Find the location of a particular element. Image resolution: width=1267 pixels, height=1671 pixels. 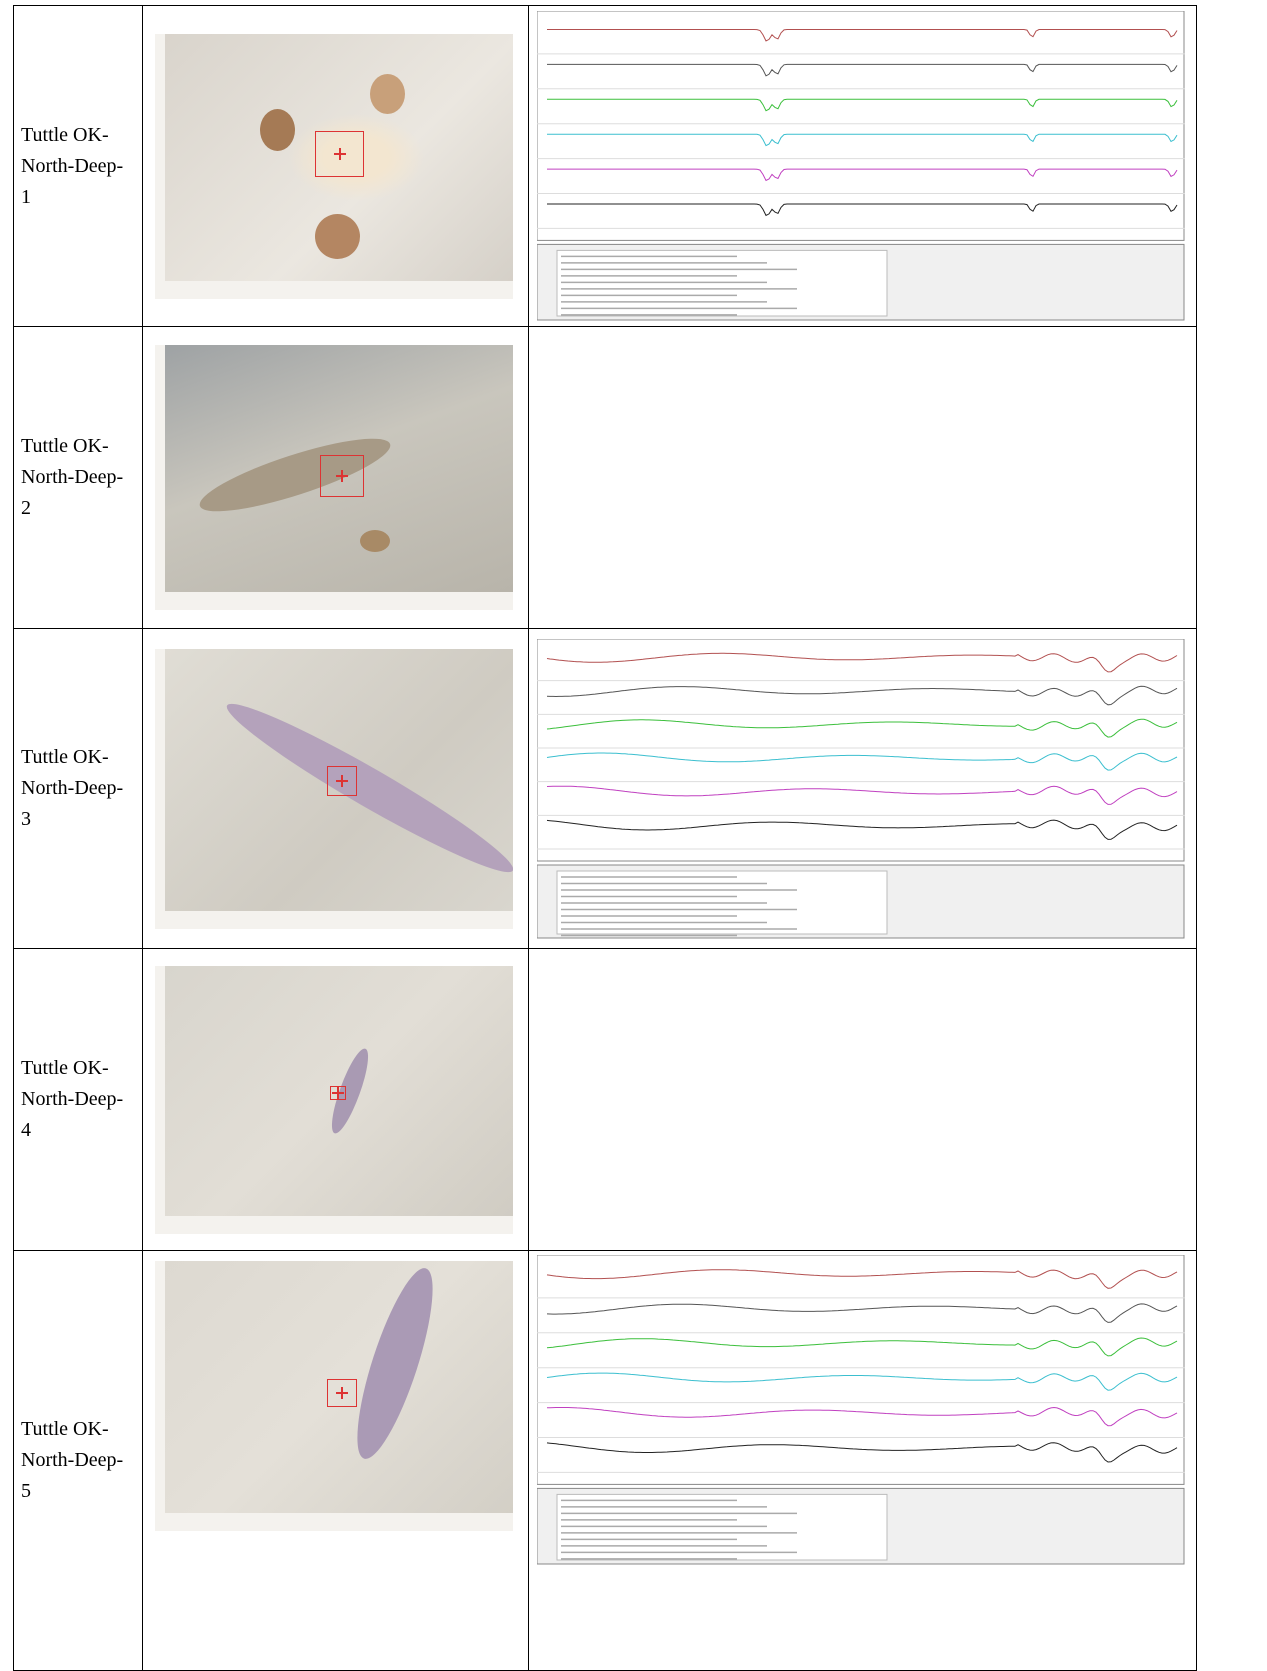

sample-cell: Tuttle OK-North-Deep-2 is located at coordinates (78, 477).